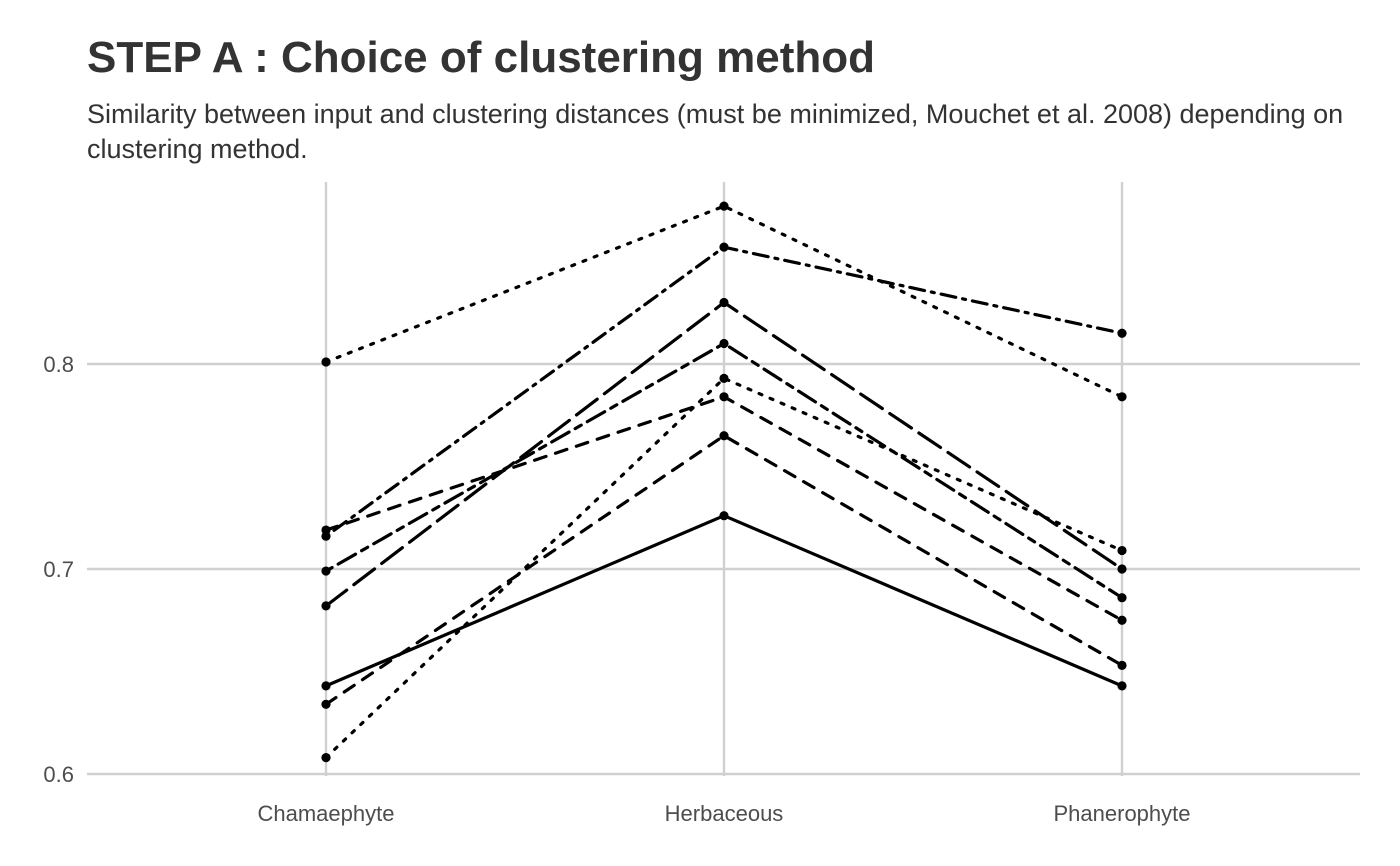 The height and width of the screenshot is (866, 1400). I want to click on series-line, so click(724, 301).